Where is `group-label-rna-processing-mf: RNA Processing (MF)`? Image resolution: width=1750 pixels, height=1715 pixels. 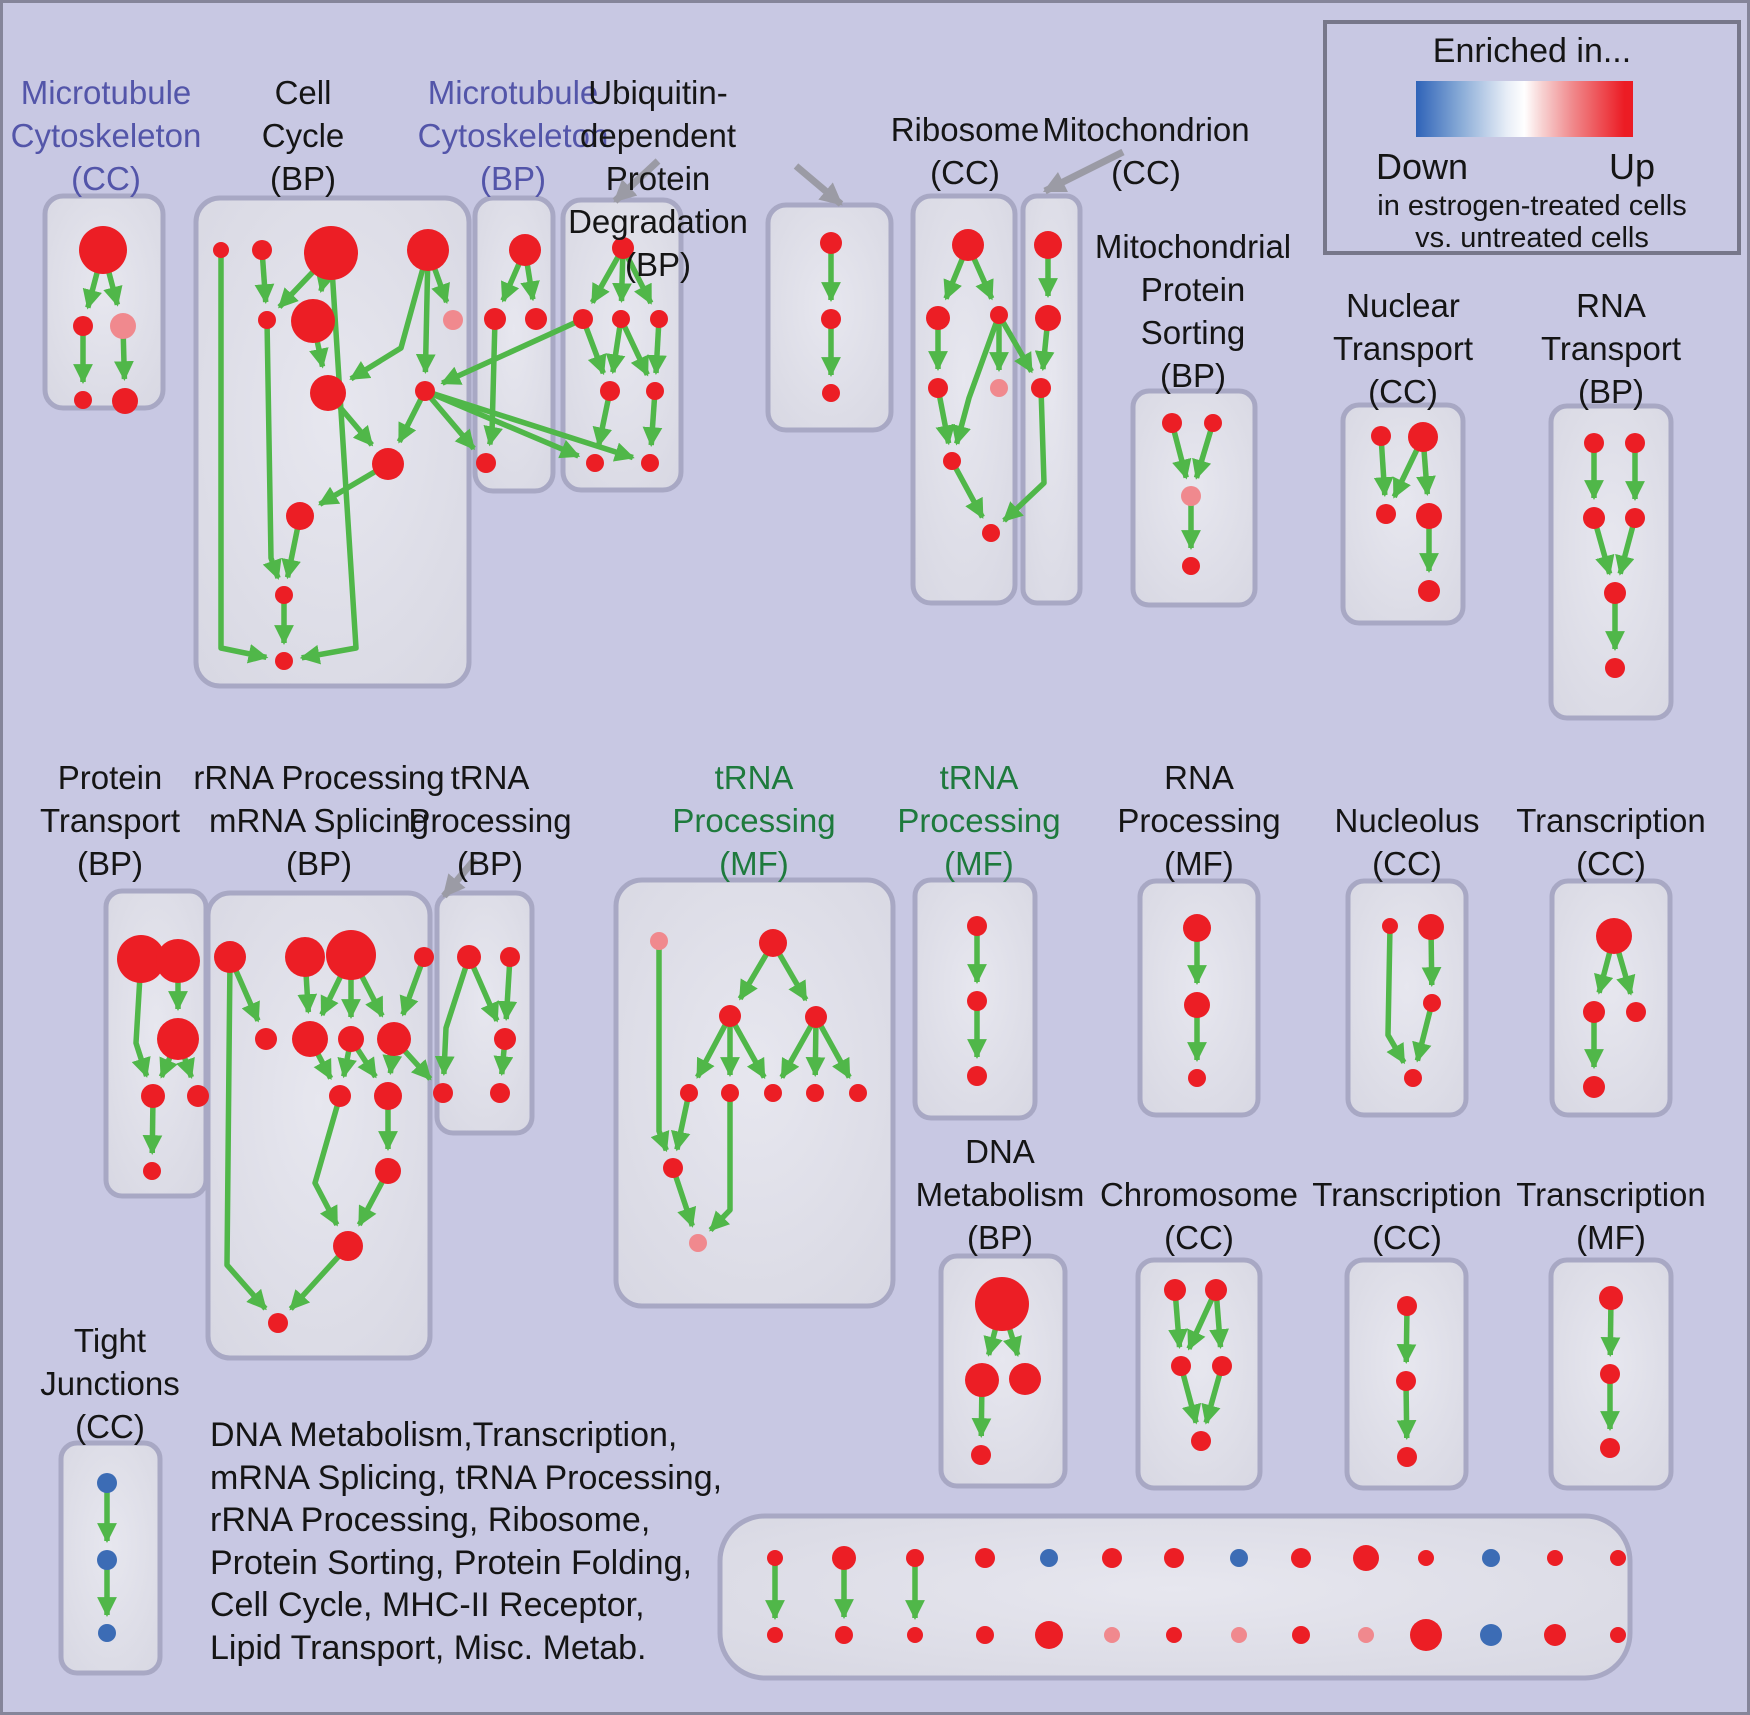 group-label-rna-processing-mf: RNA Processing (MF) is located at coordinates (1199, 820).